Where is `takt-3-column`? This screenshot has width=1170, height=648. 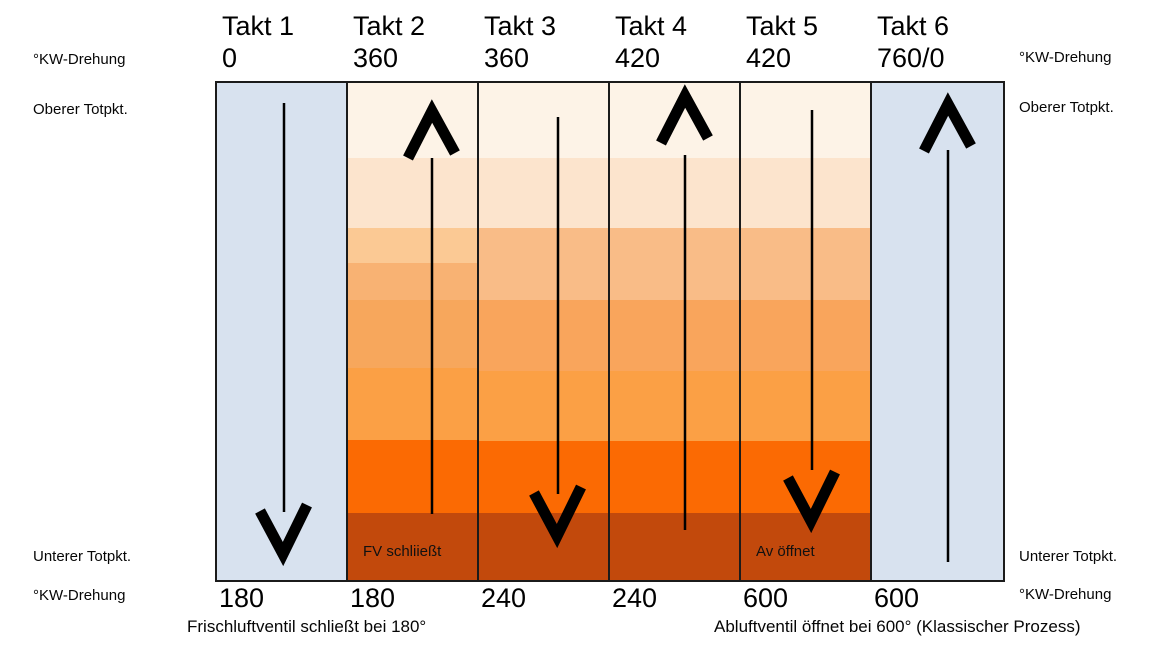 takt-3-column is located at coordinates (544, 331).